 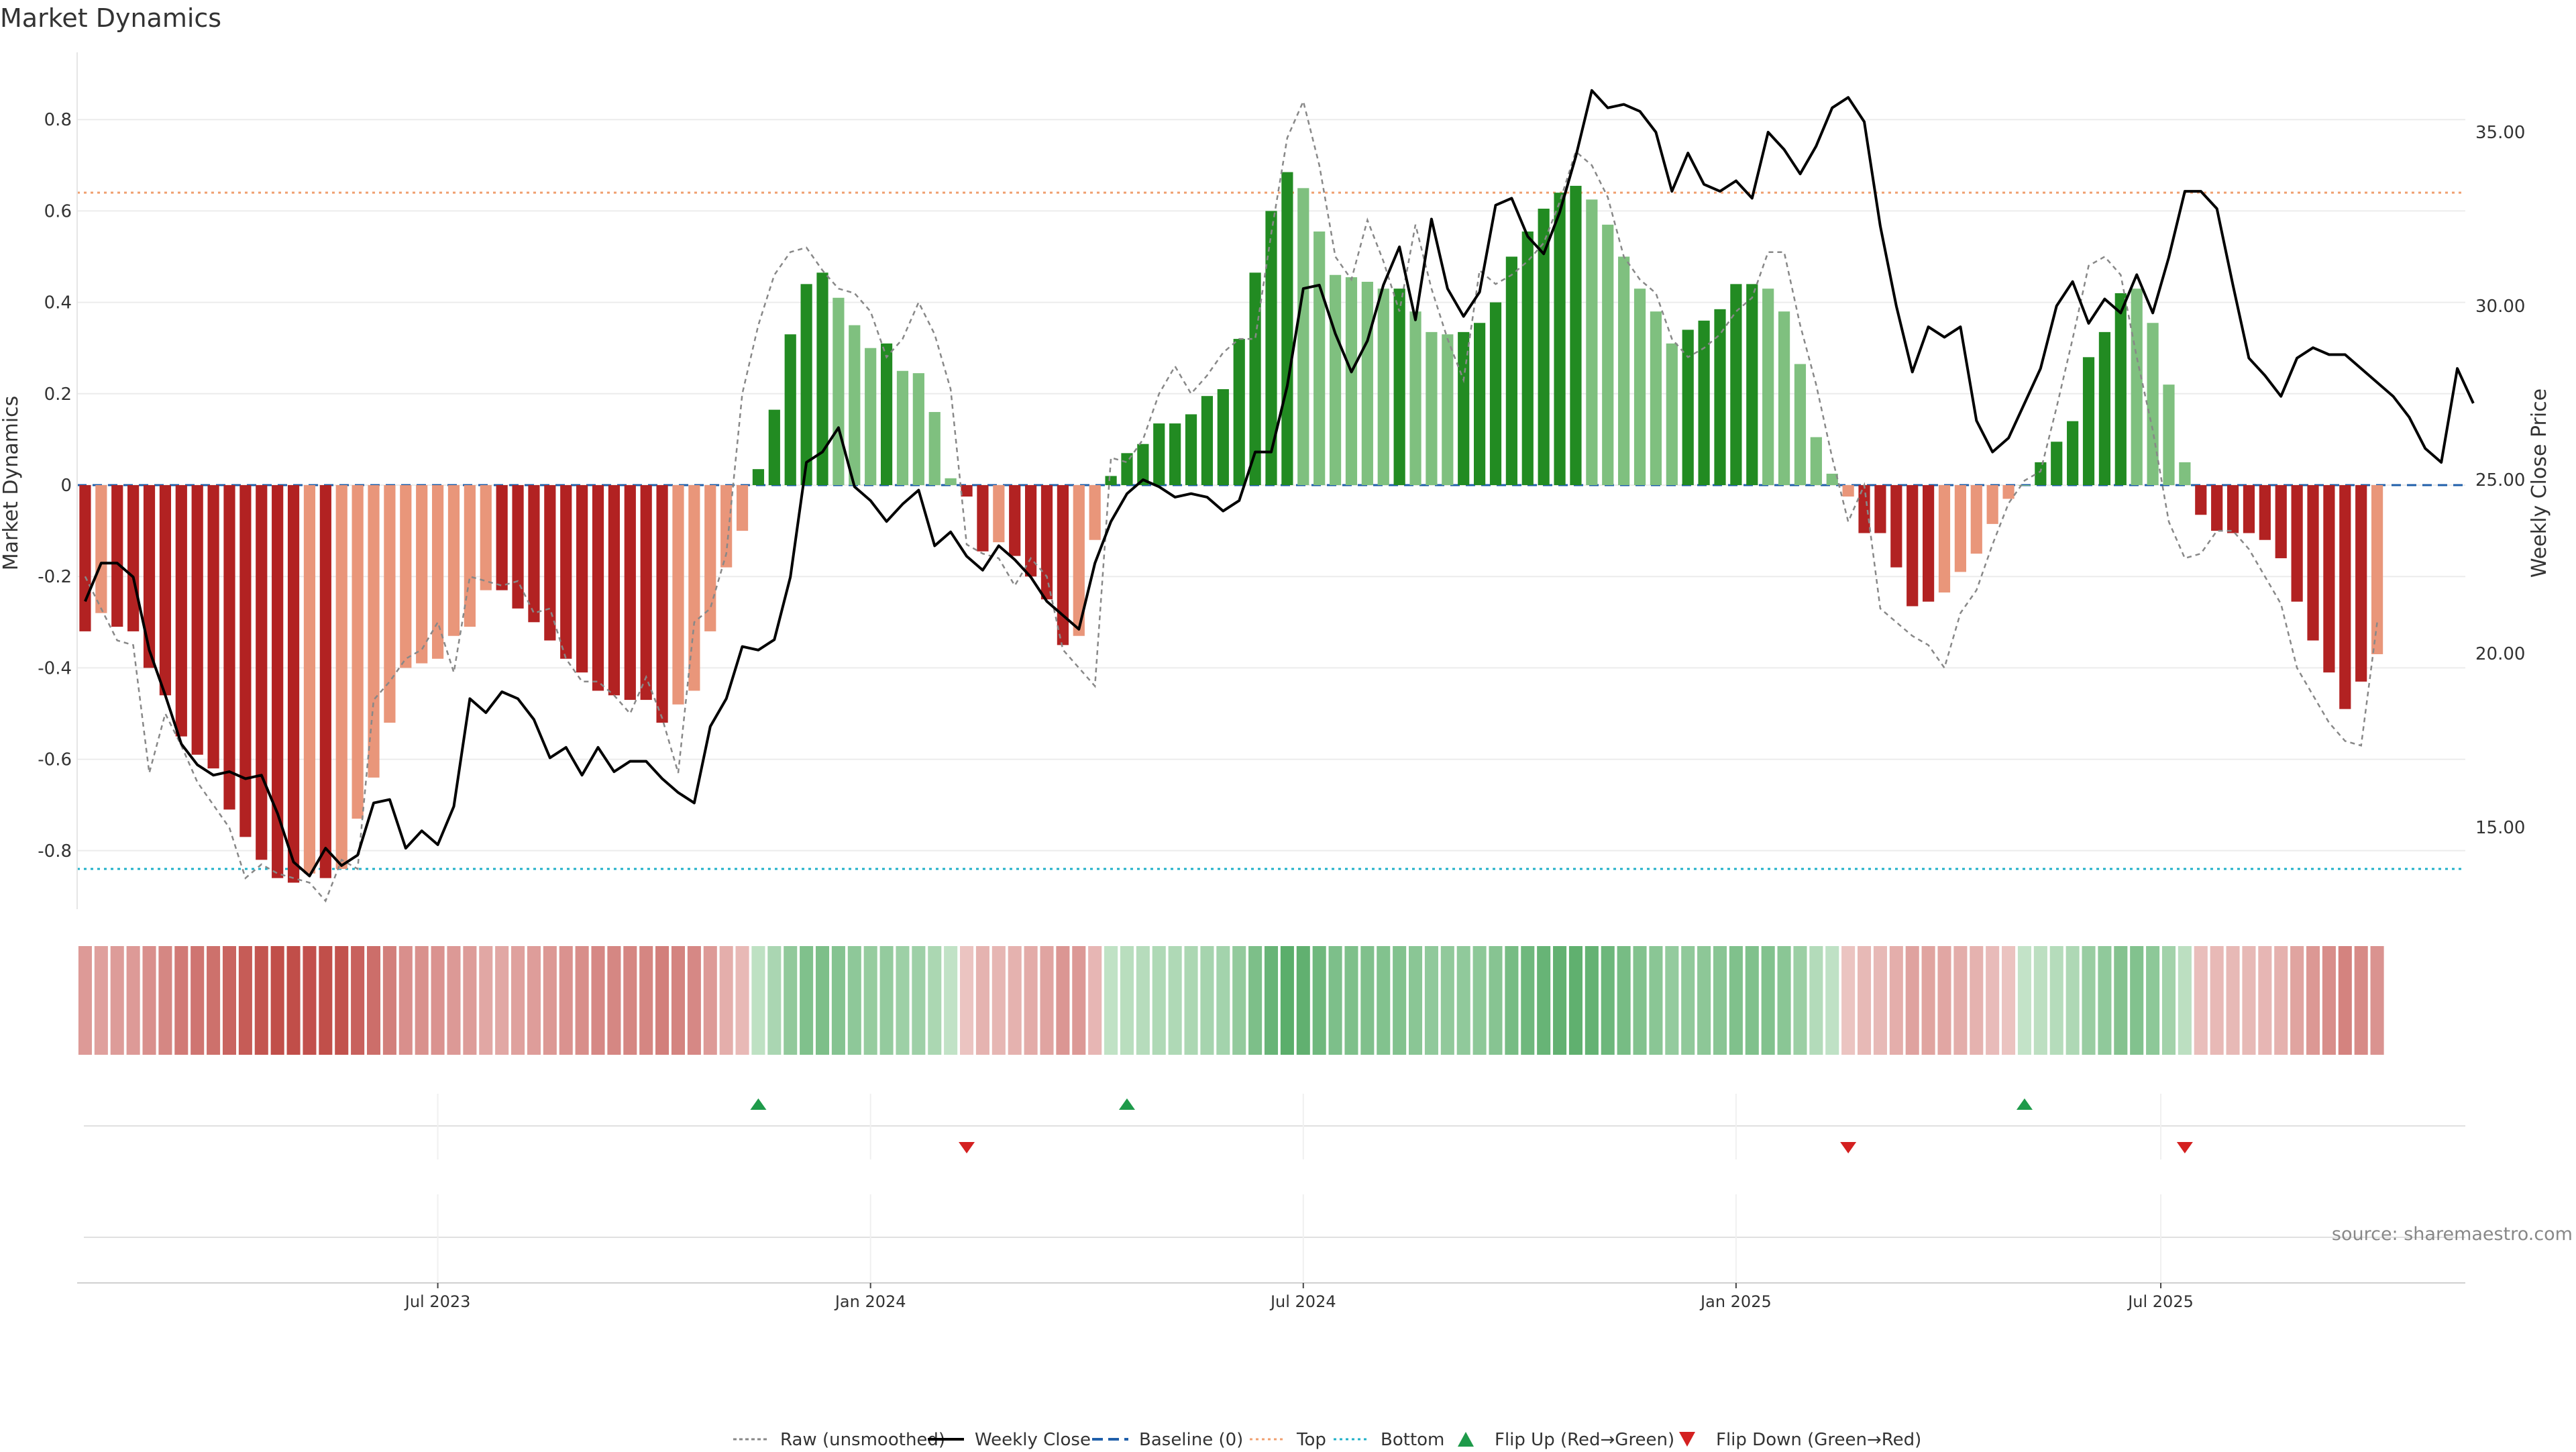 I want to click on y-tick-label: 0, so click(x=66, y=486).